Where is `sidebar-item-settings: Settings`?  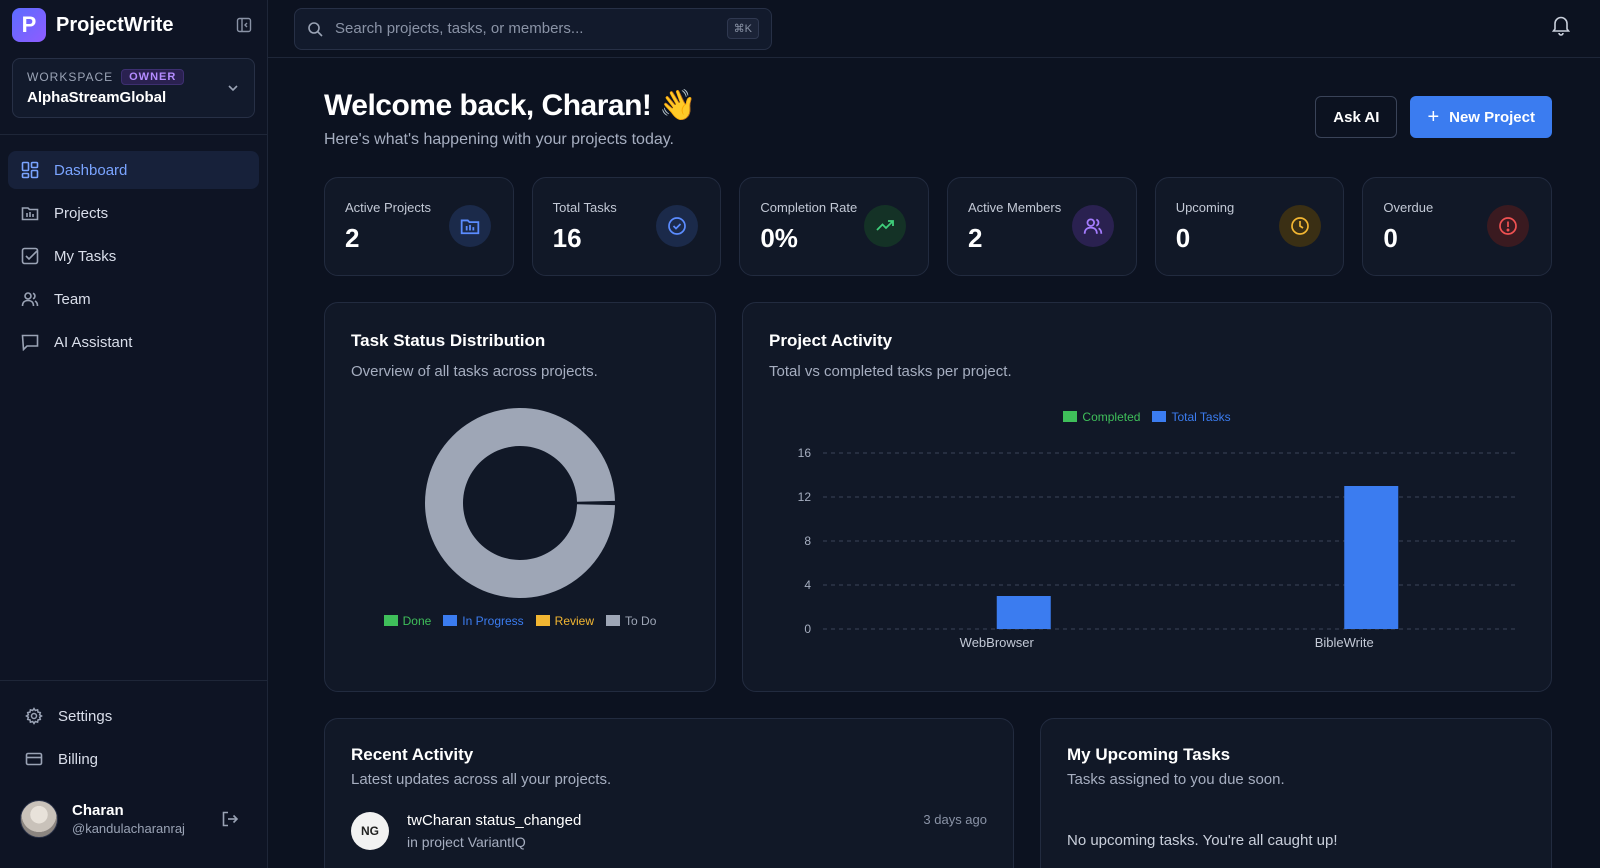
sidebar-item-settings: Settings is located at coordinates (133, 716).